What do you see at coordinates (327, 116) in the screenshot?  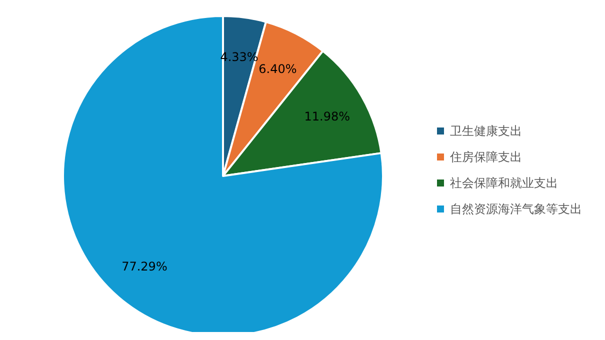 I see `data-label: 11.98%` at bounding box center [327, 116].